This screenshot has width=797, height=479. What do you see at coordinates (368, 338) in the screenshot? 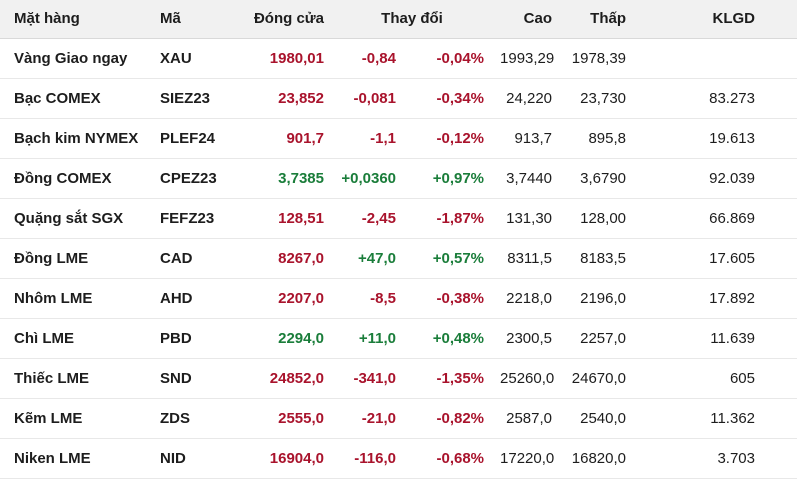
I see `cell-change: +11,0` at bounding box center [368, 338].